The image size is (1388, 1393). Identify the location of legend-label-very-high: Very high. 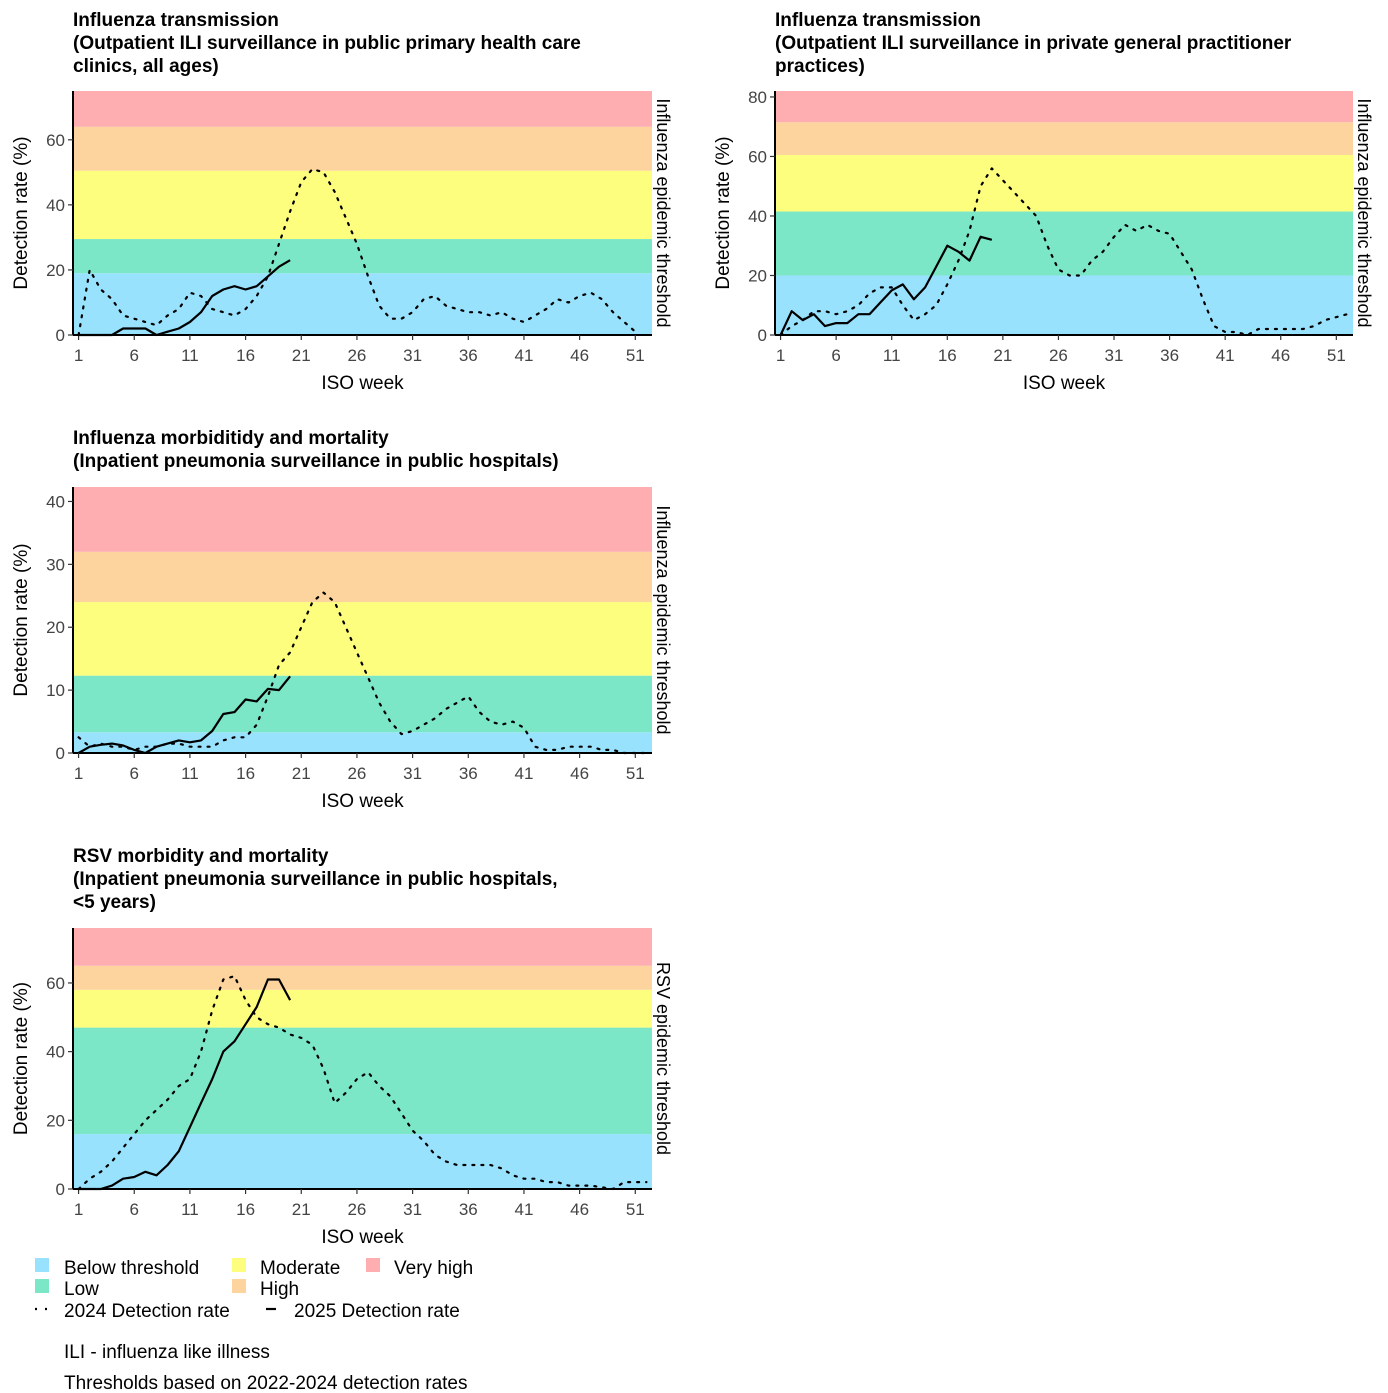
(433, 1268).